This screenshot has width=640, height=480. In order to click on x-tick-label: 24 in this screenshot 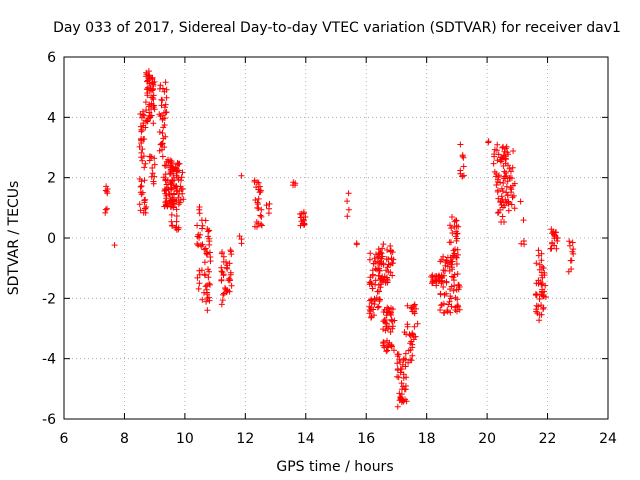, I will do `click(608, 439)`.